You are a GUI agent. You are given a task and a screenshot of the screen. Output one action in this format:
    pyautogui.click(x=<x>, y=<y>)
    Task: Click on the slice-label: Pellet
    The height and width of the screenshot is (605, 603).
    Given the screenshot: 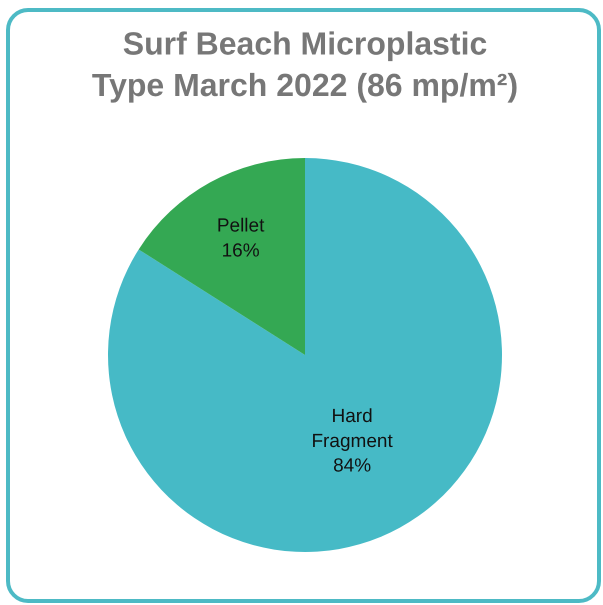 What is the action you would take?
    pyautogui.click(x=241, y=226)
    